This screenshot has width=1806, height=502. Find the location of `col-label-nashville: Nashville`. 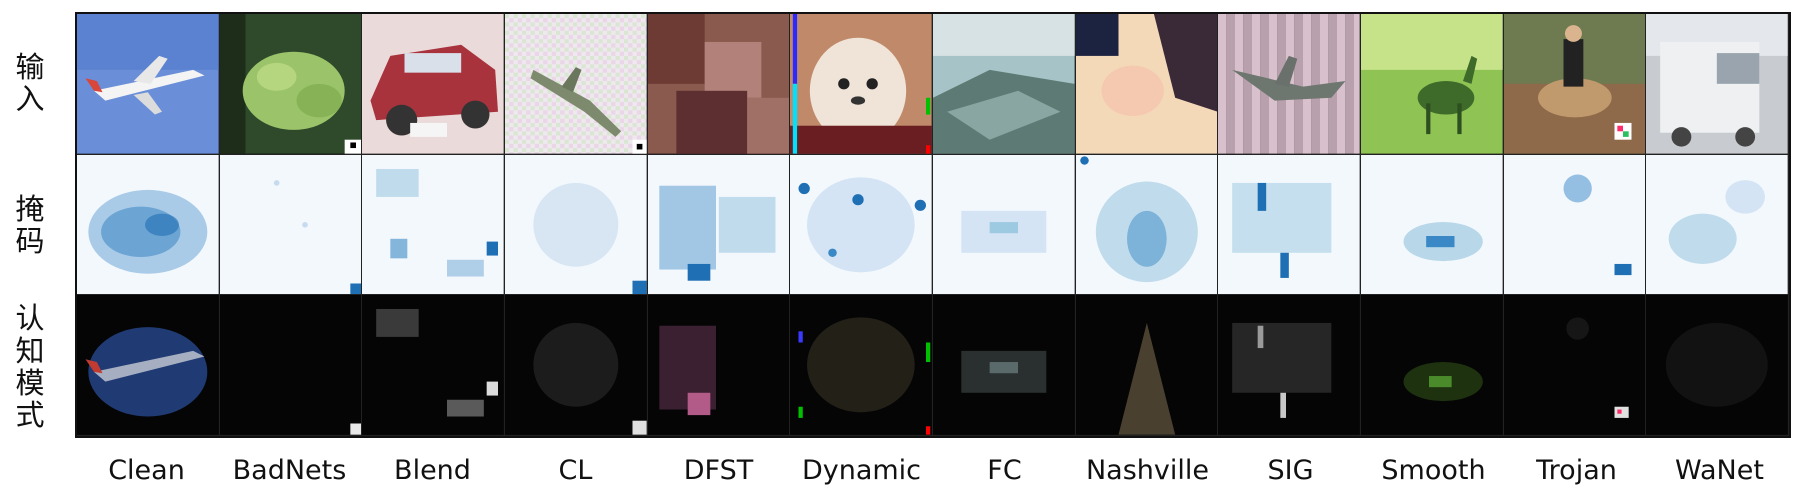

col-label-nashville: Nashville is located at coordinates (1147, 470).